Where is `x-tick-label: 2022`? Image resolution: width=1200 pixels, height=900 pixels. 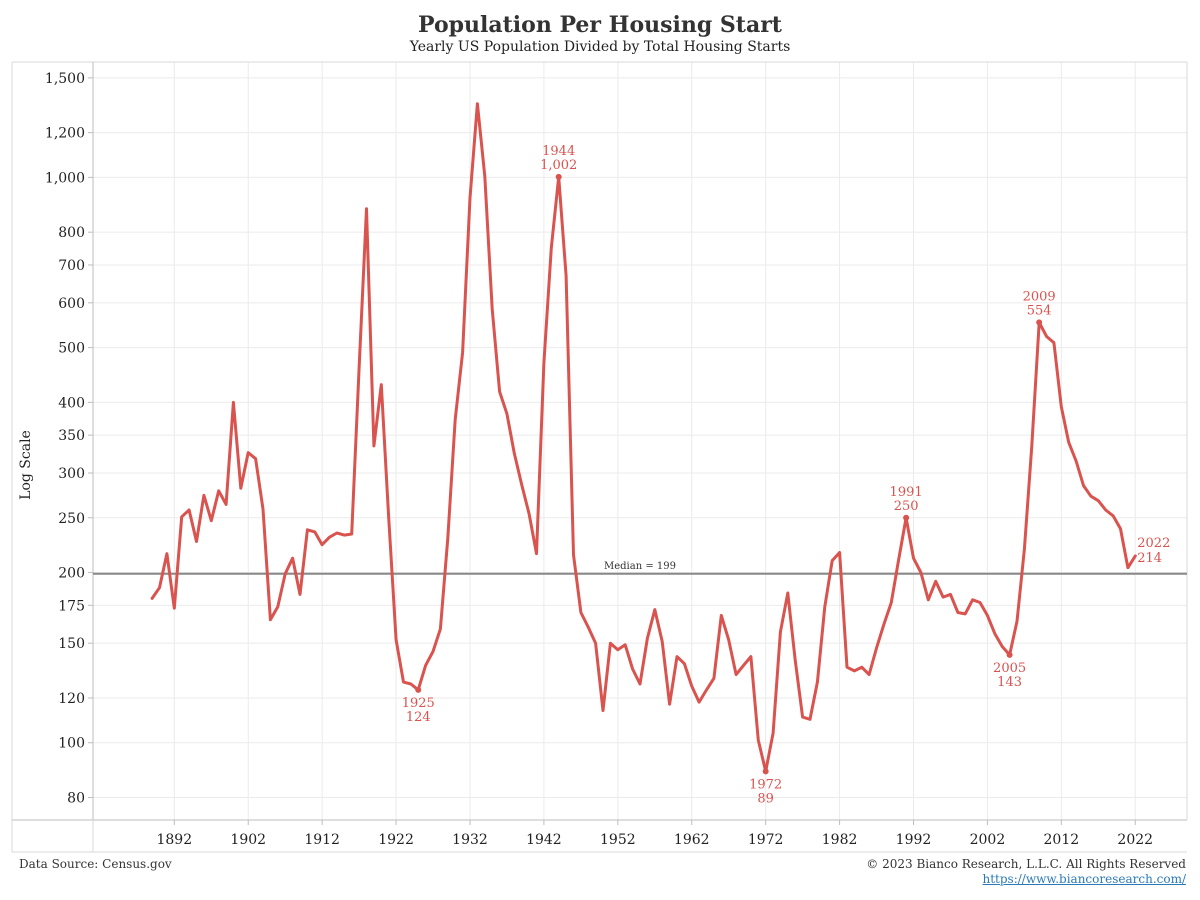 x-tick-label: 2022 is located at coordinates (1135, 840).